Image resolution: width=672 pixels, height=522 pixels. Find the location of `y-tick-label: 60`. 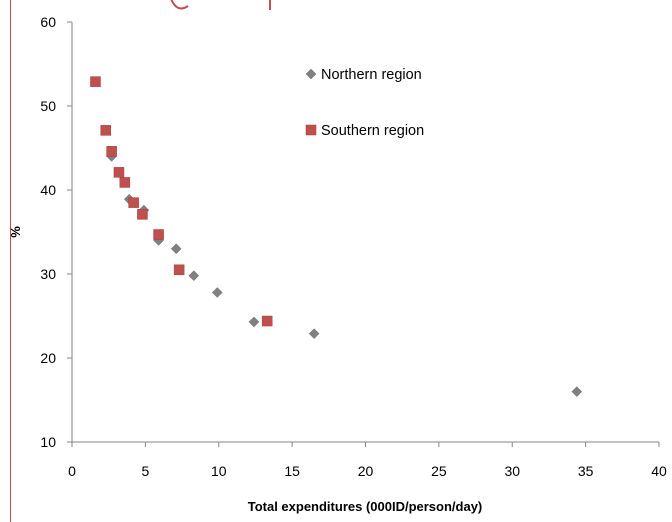

y-tick-label: 60 is located at coordinates (48, 22).